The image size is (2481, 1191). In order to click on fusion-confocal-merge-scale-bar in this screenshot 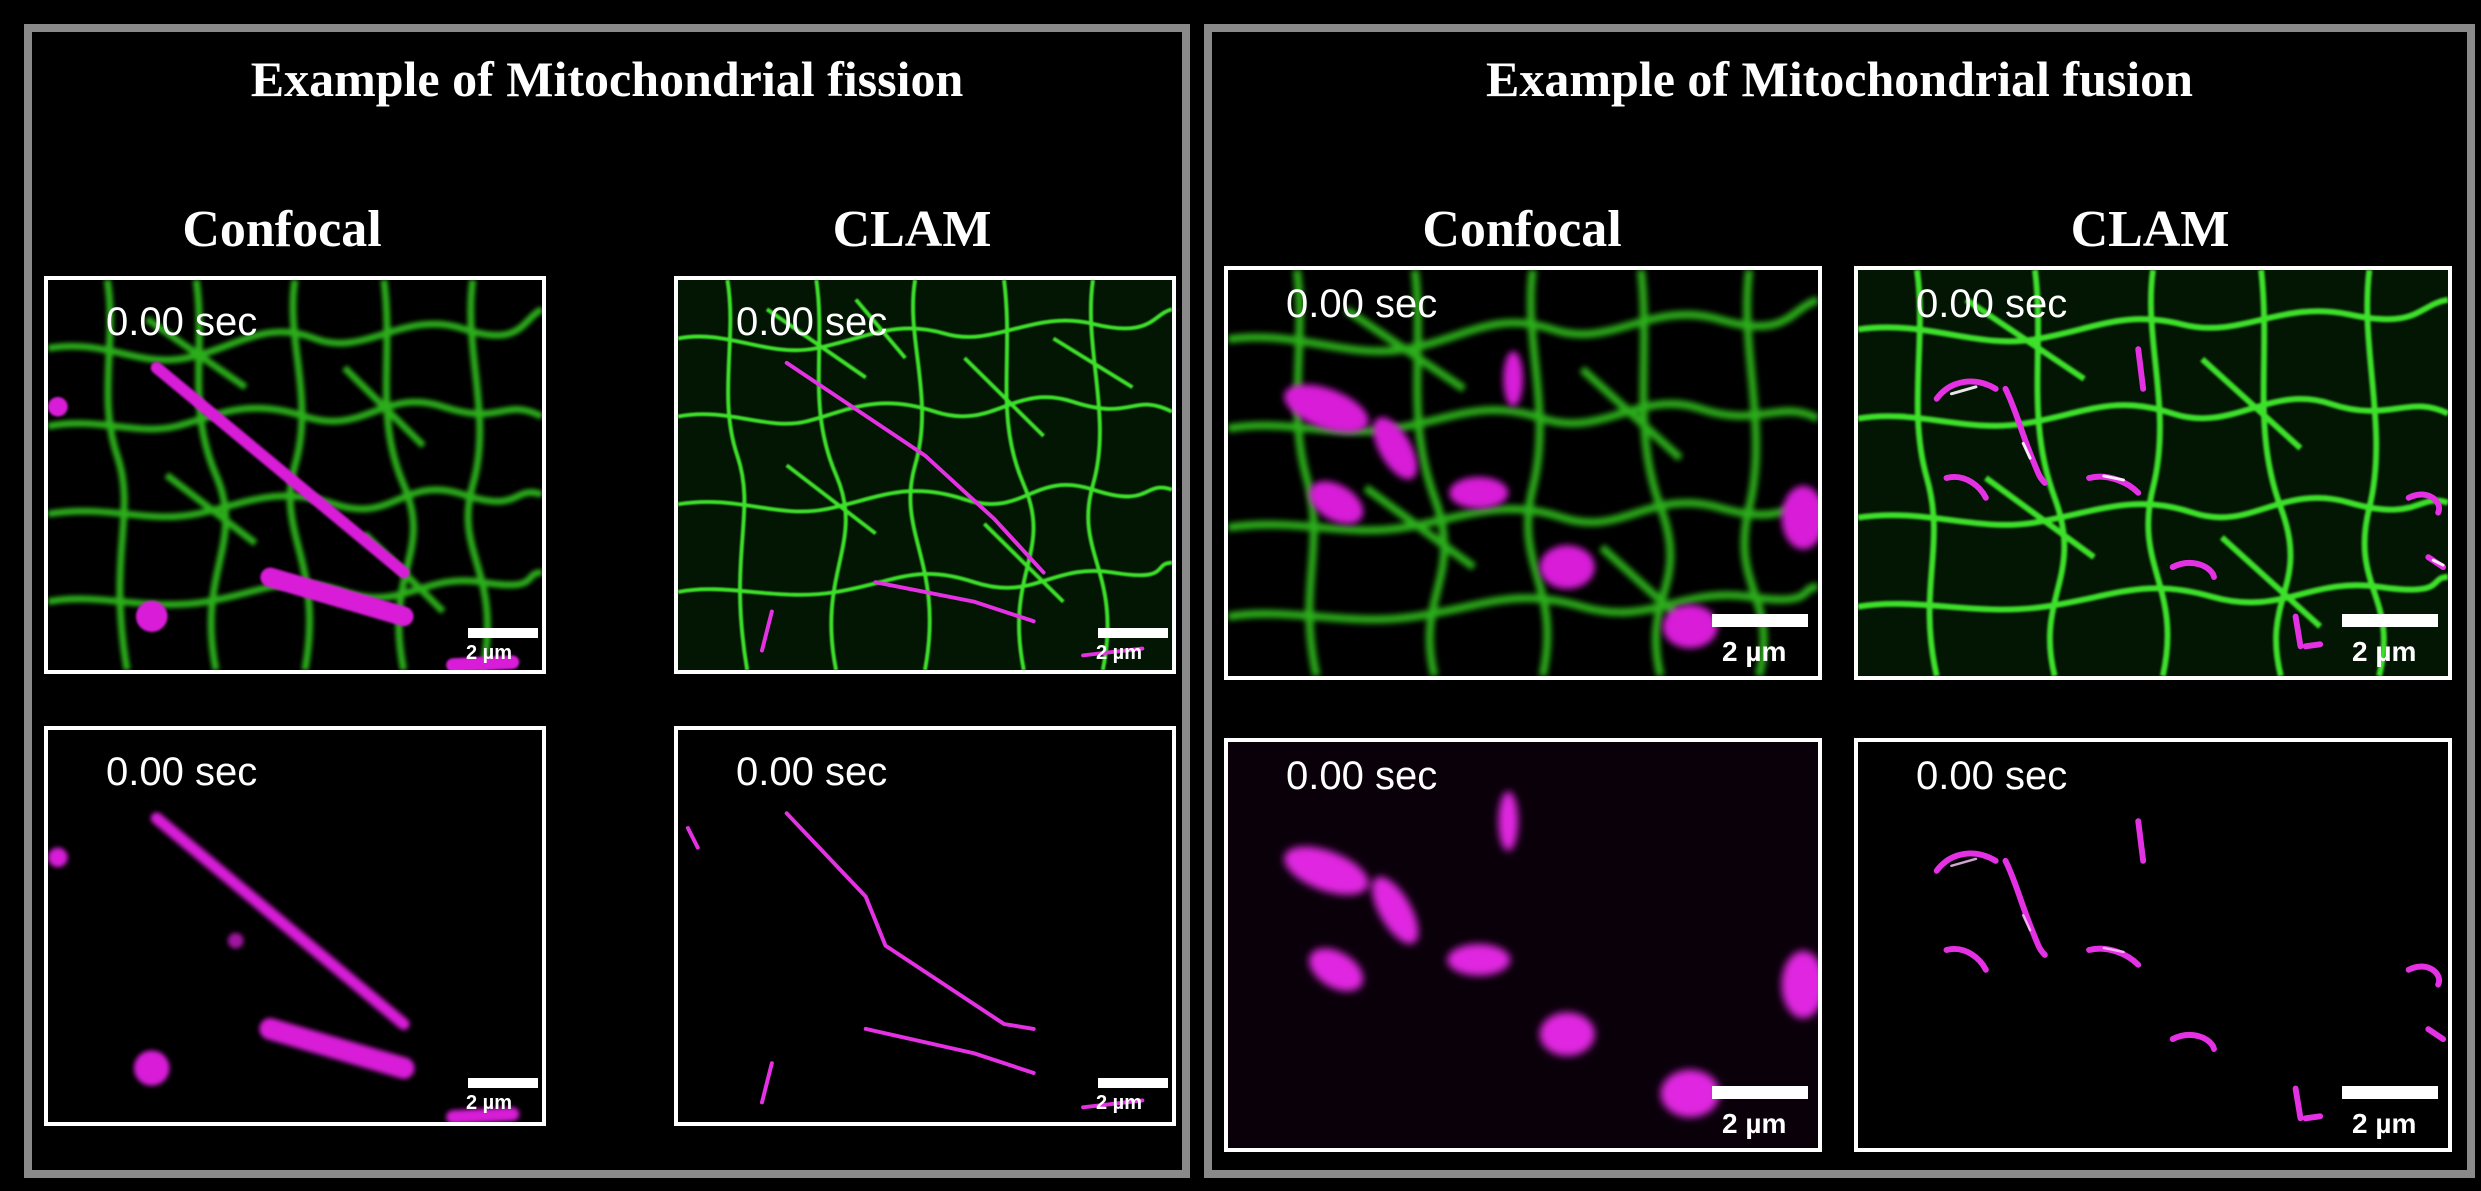, I will do `click(1760, 620)`.